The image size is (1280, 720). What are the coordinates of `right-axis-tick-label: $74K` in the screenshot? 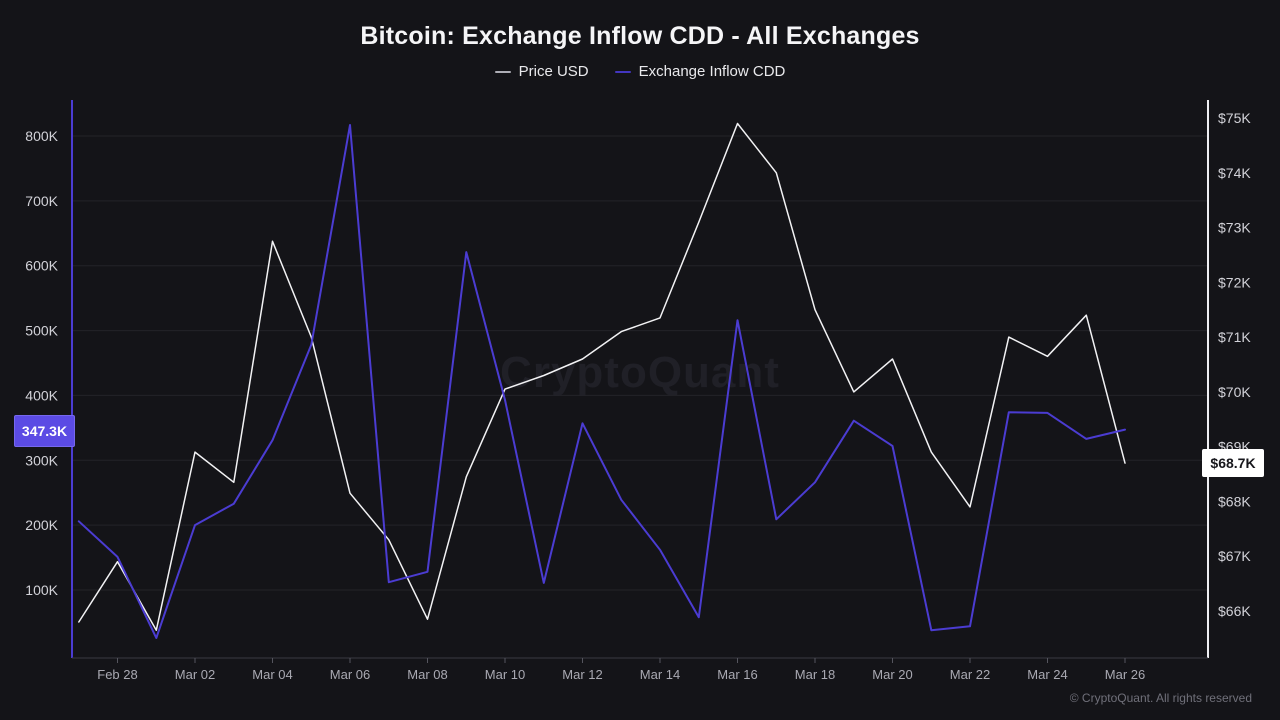 It's located at (1234, 173).